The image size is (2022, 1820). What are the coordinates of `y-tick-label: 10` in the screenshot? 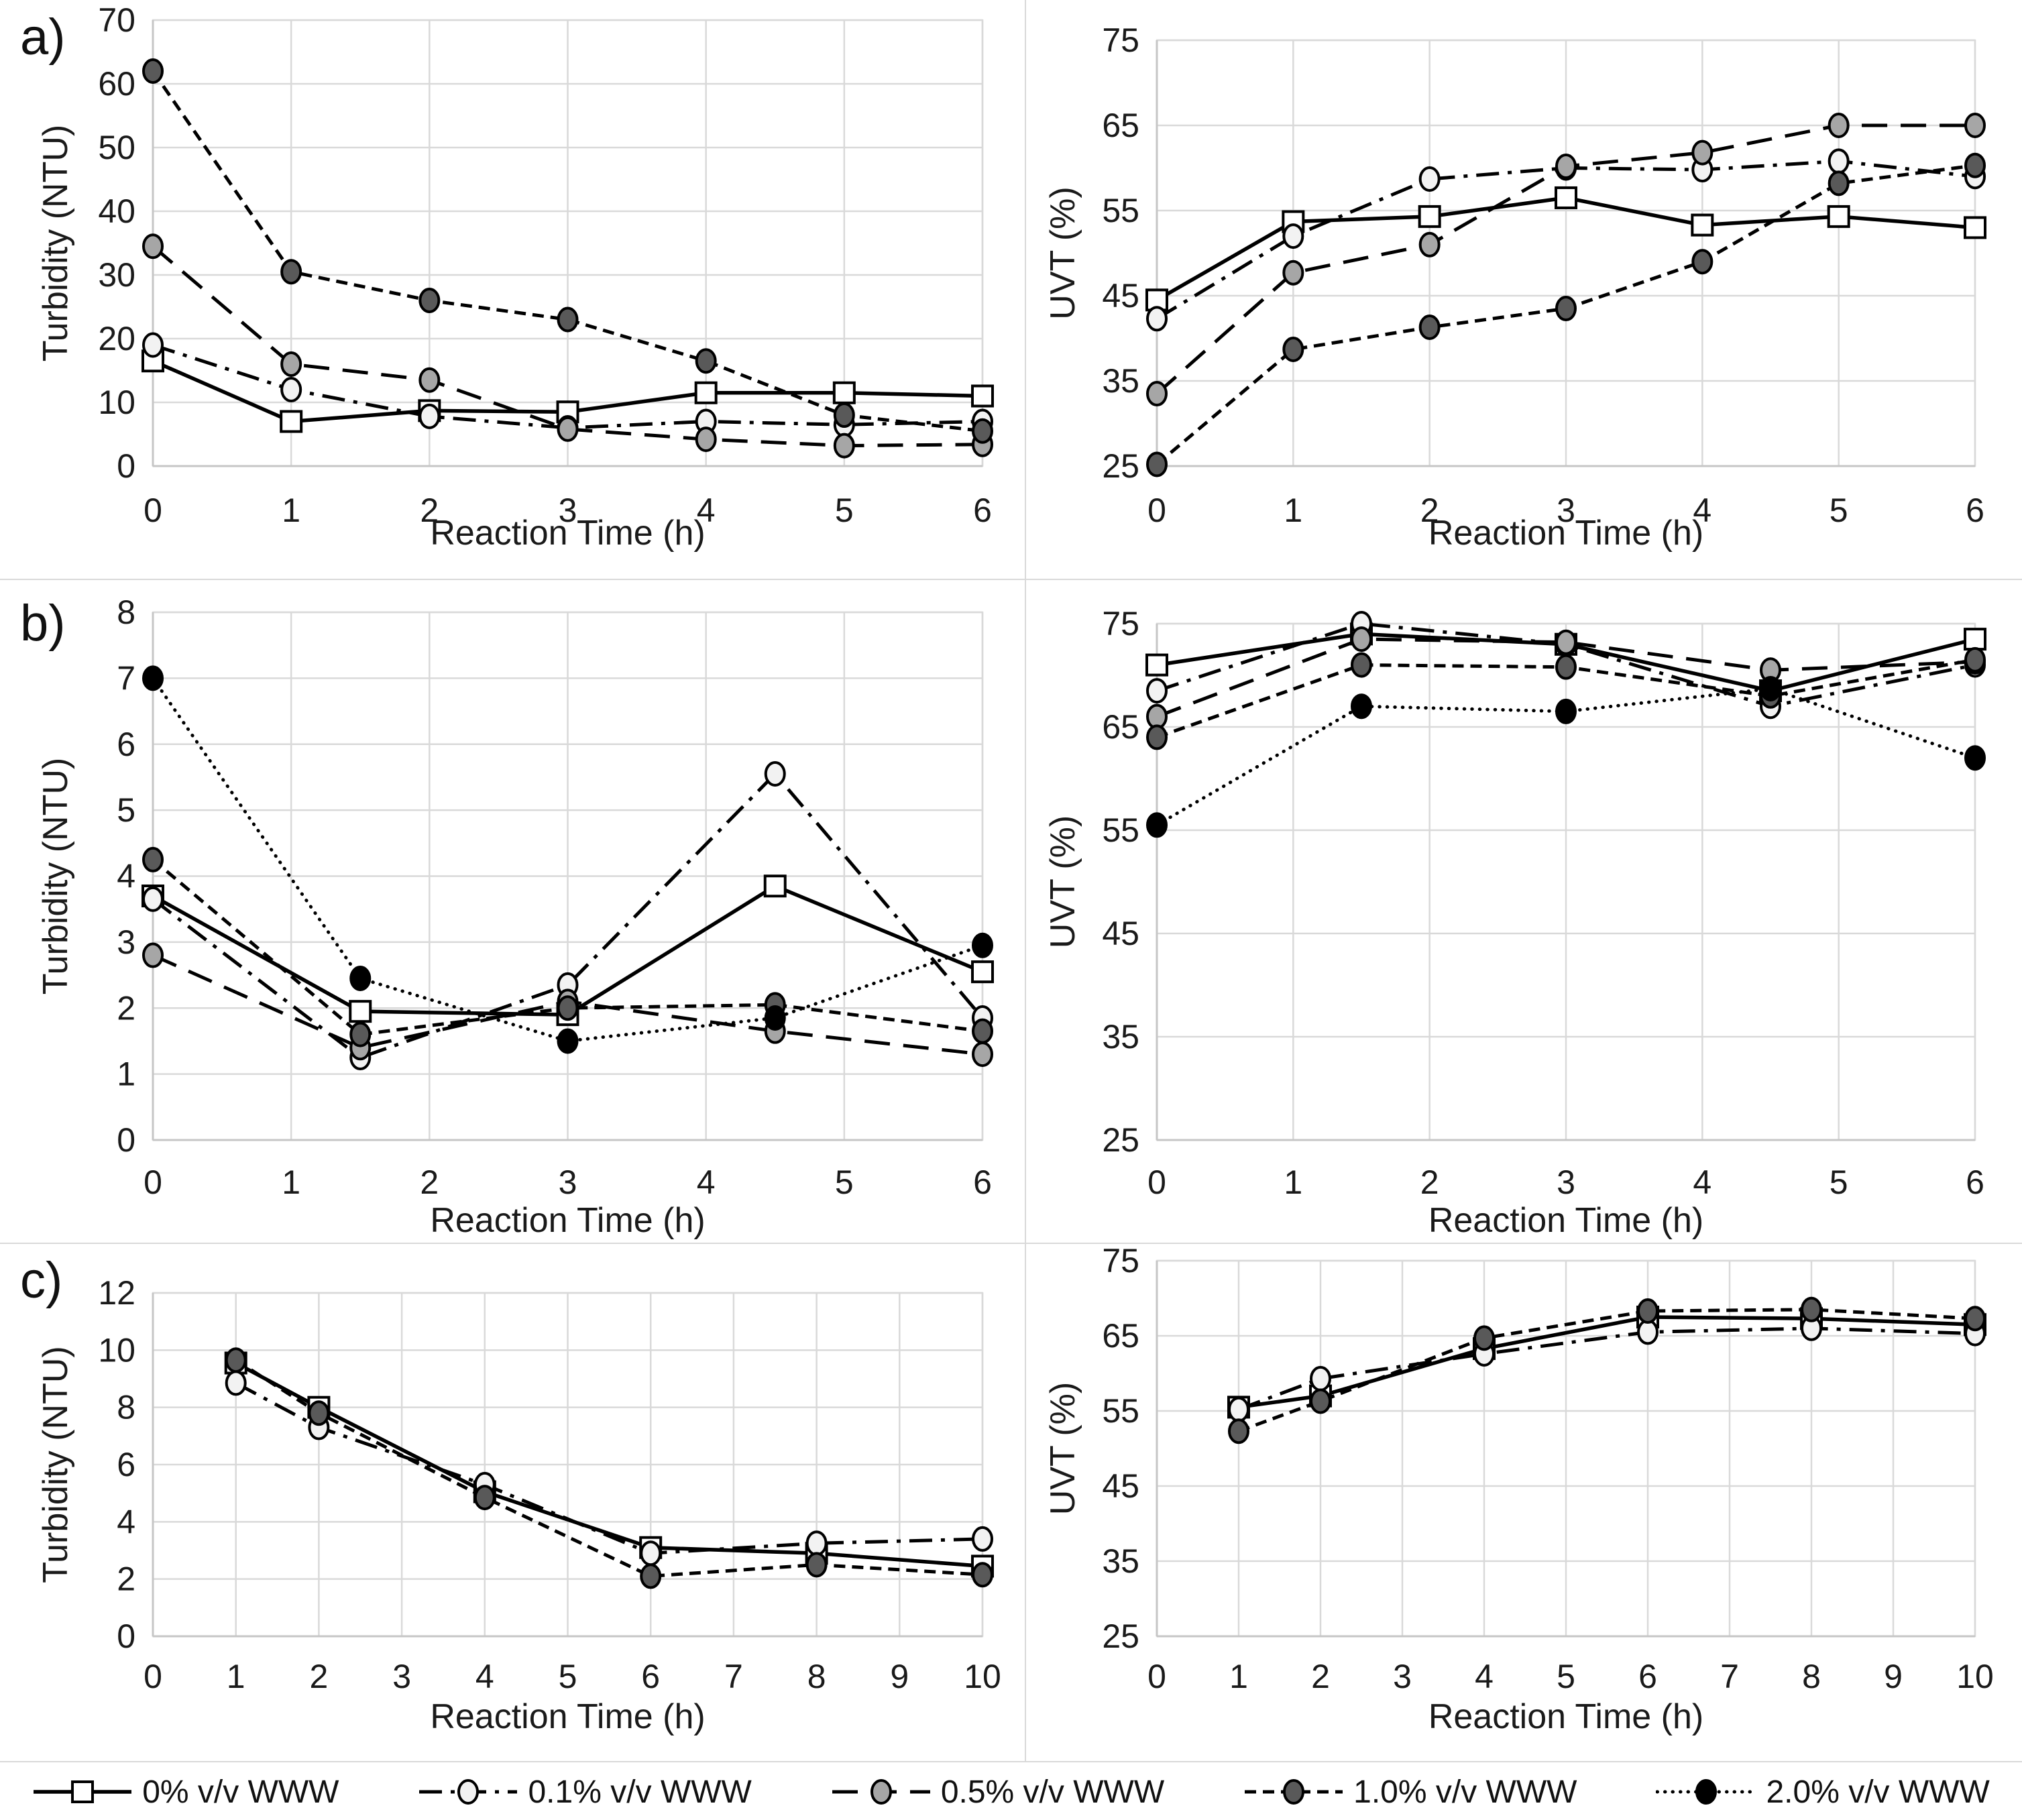 It's located at (116, 402).